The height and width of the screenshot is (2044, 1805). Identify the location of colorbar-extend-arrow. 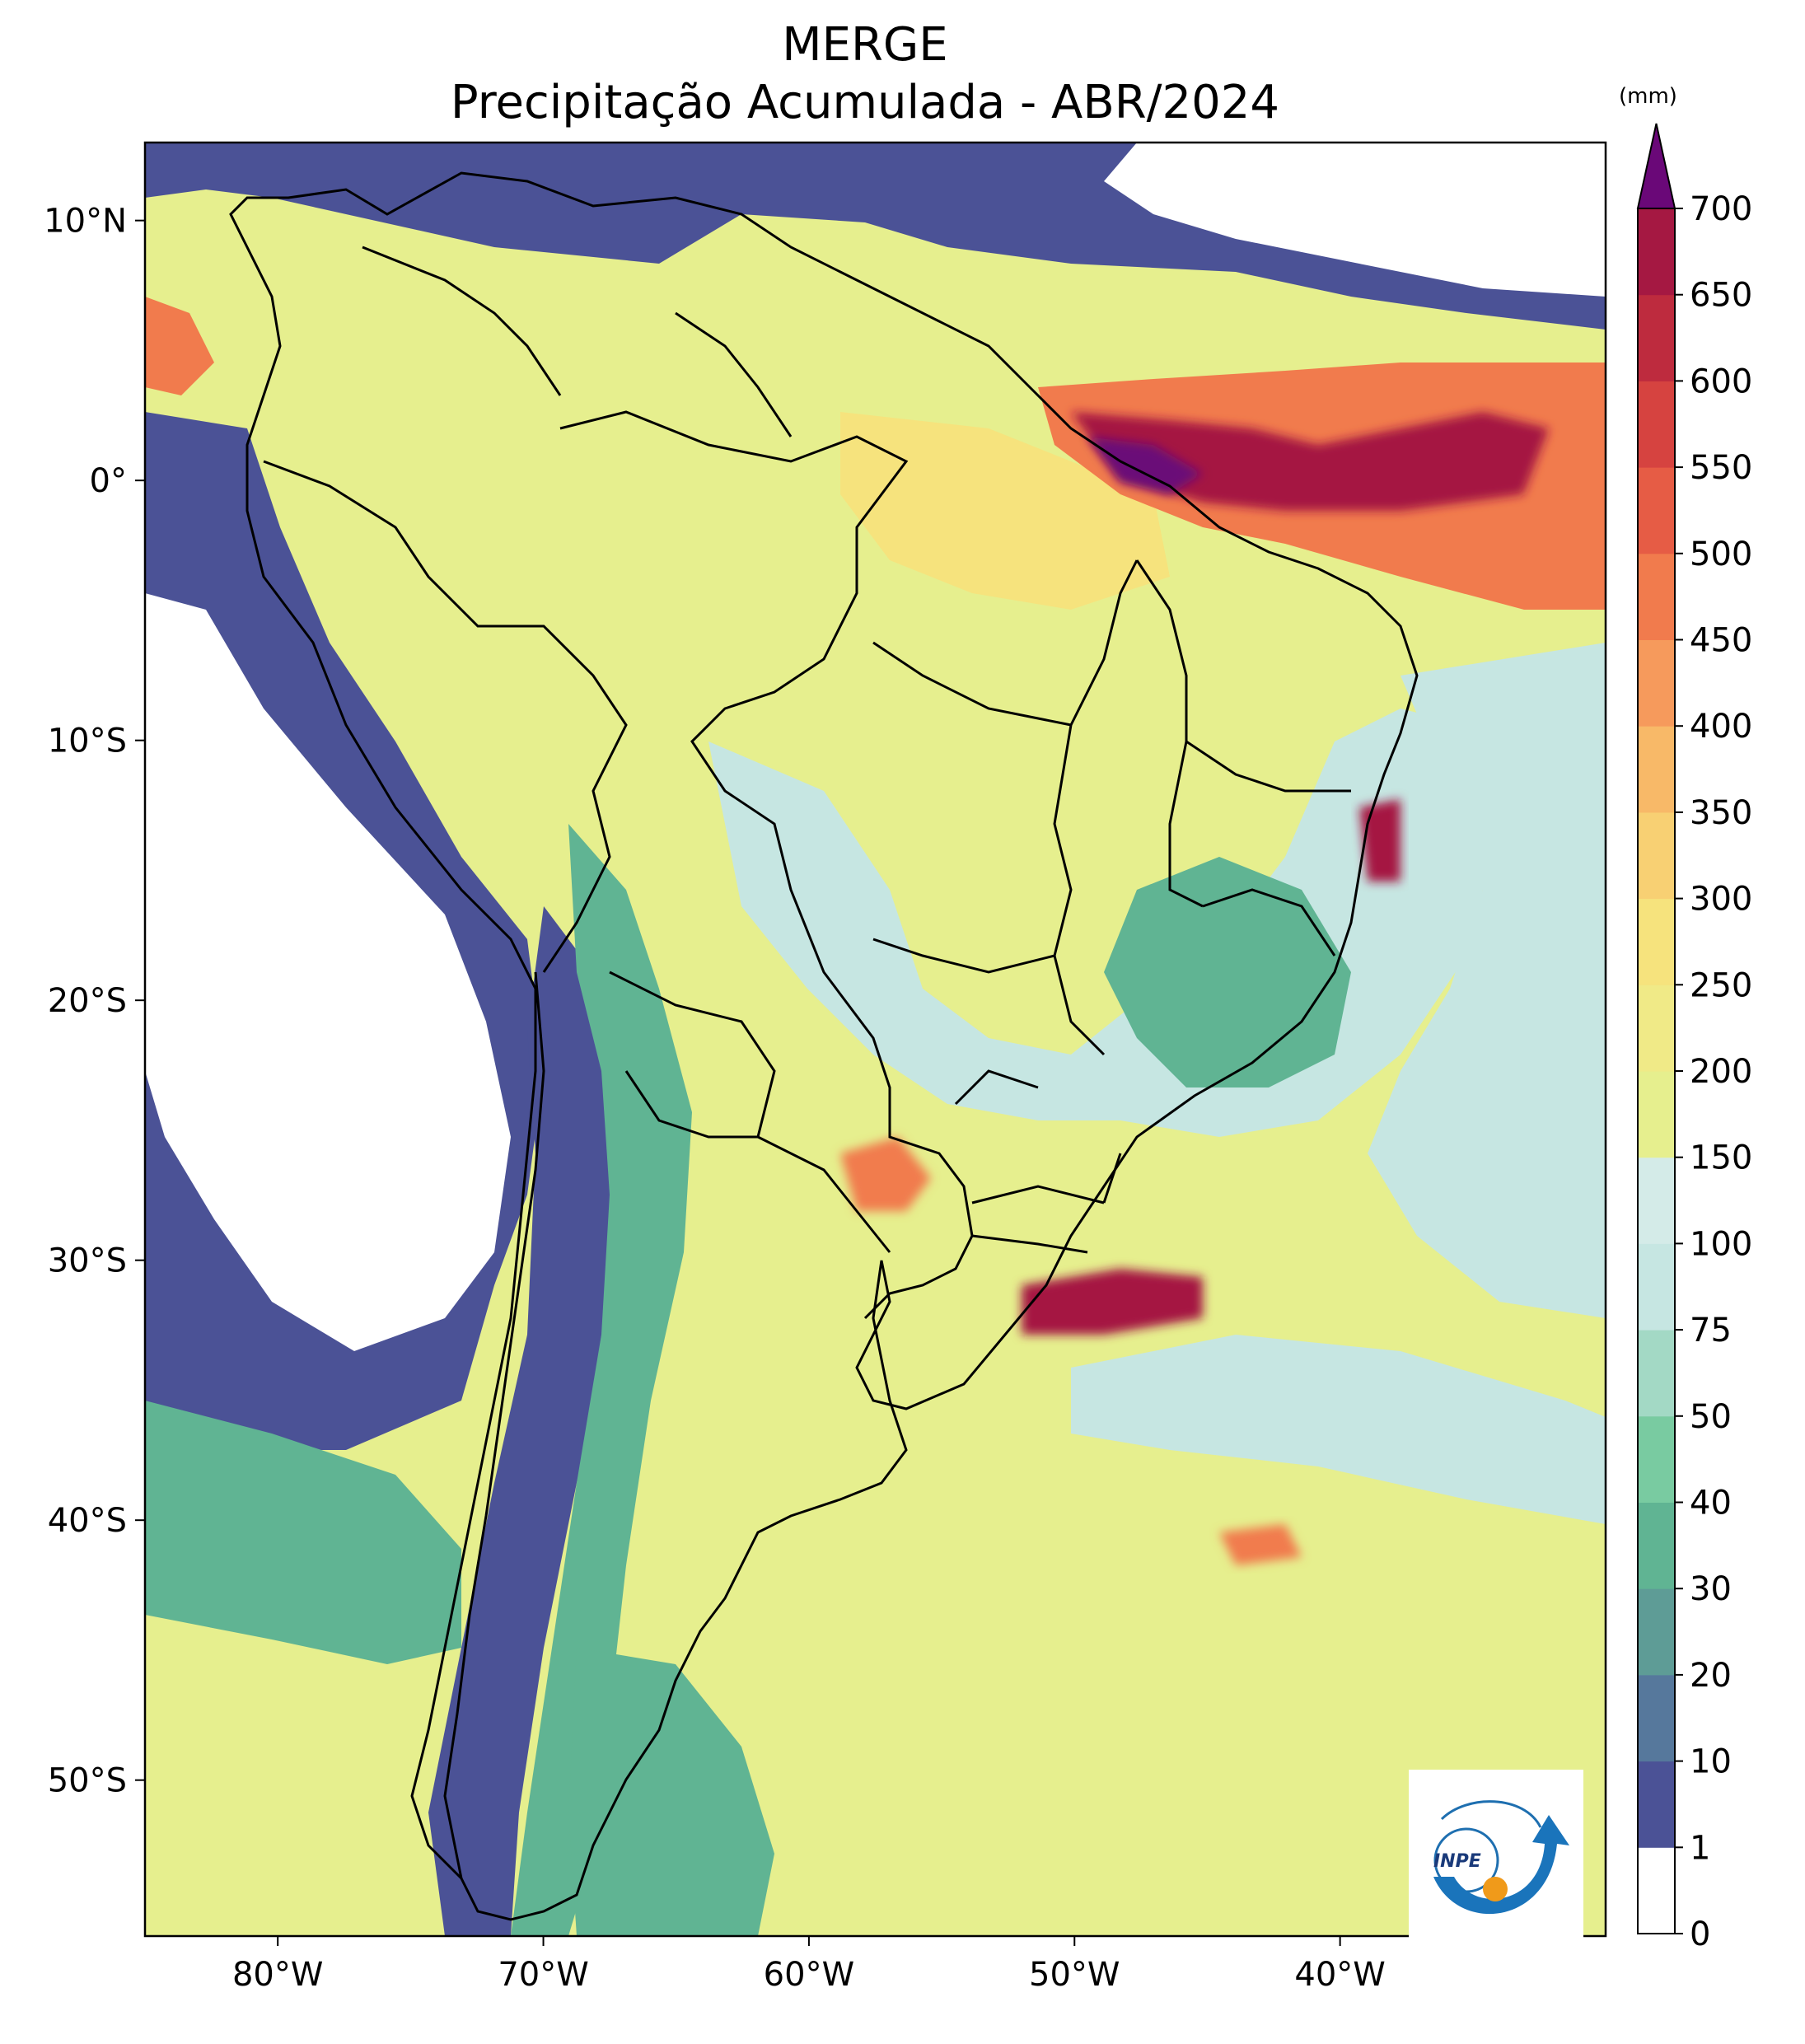
(1656, 166).